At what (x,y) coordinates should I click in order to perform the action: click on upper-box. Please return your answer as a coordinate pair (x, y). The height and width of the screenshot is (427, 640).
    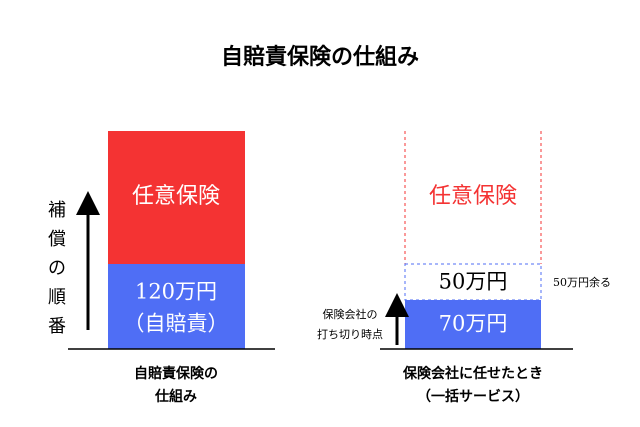
    Looking at the image, I should click on (176, 197).